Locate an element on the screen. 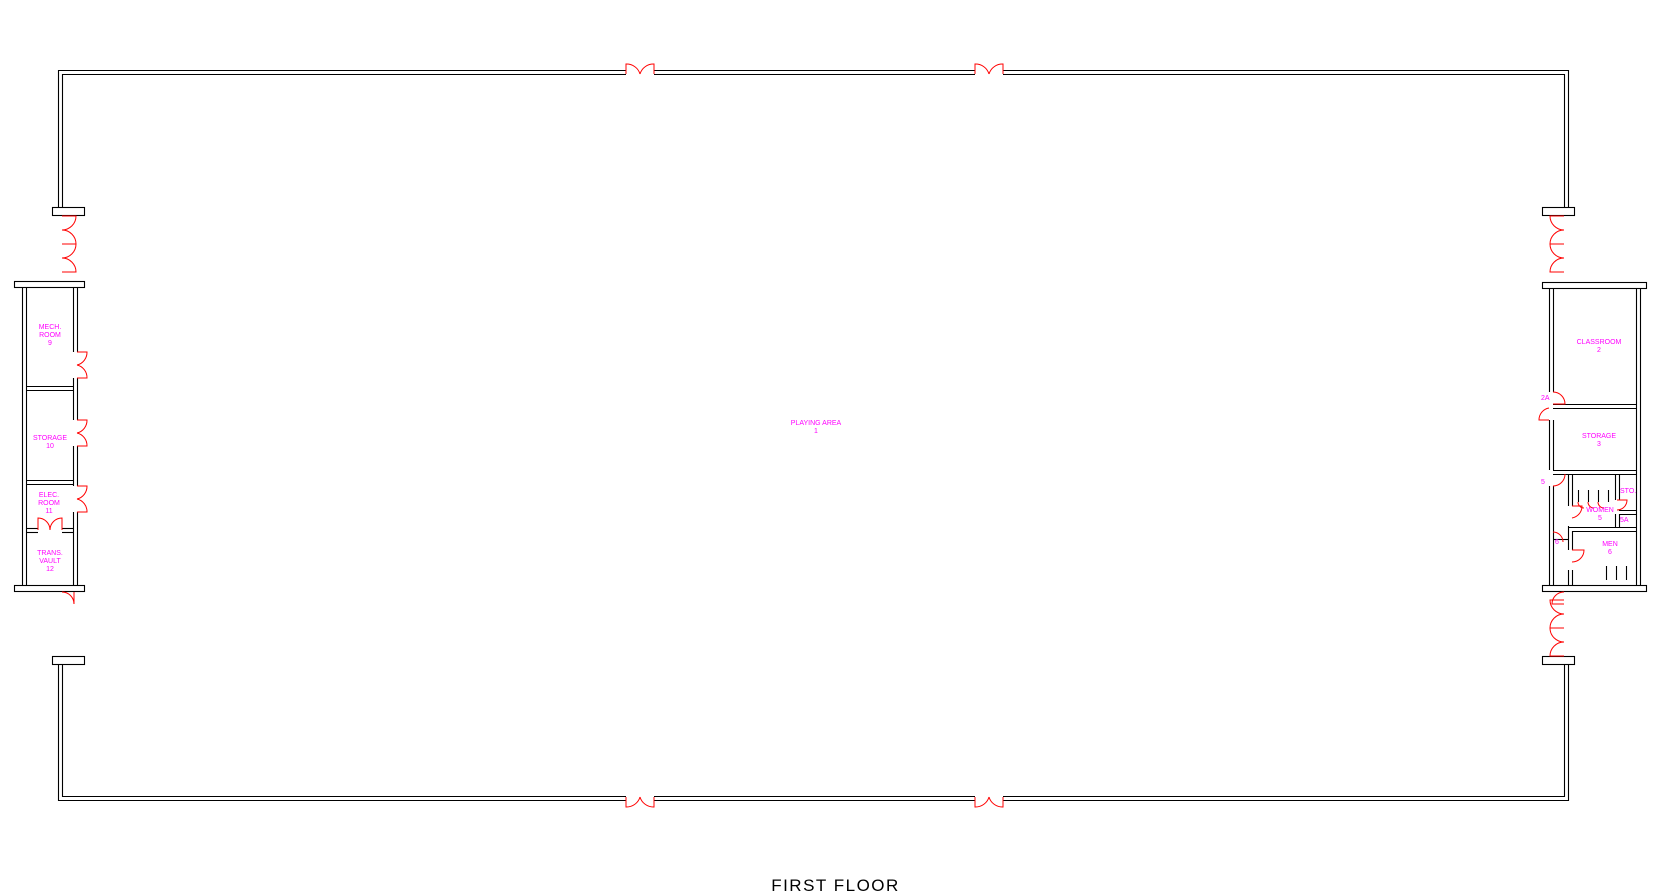  room-number-trans: 12 is located at coordinates (50, 569).